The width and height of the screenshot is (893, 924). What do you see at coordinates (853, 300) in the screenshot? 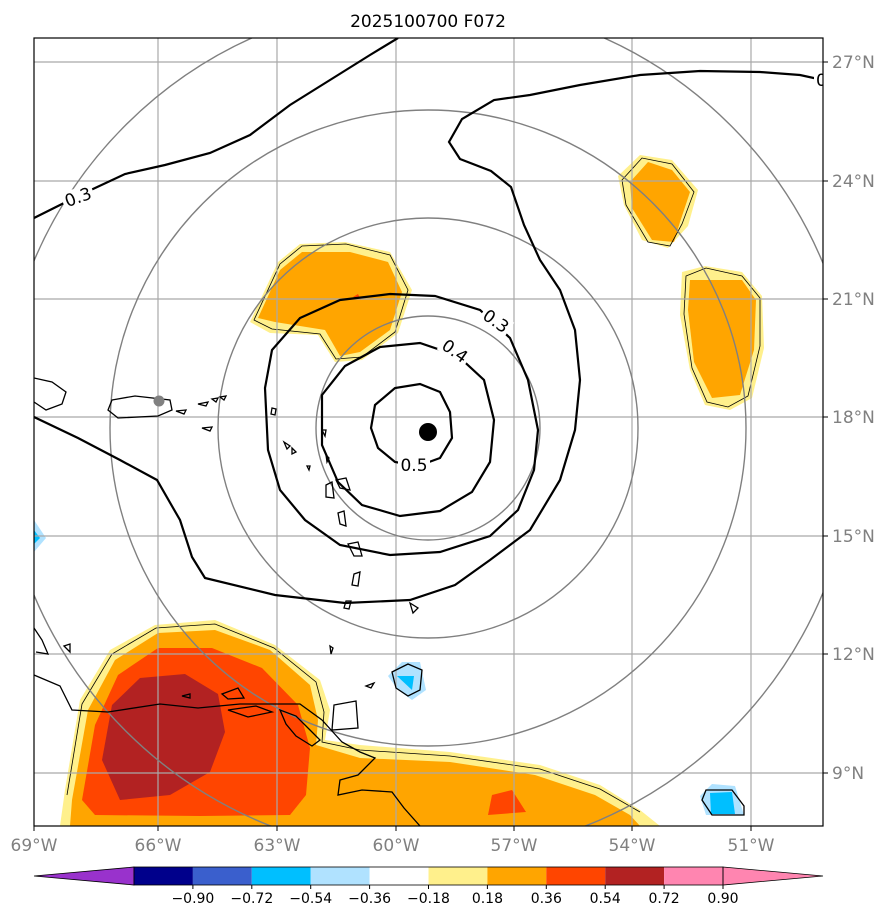
I see `lat-label: 21°N` at bounding box center [853, 300].